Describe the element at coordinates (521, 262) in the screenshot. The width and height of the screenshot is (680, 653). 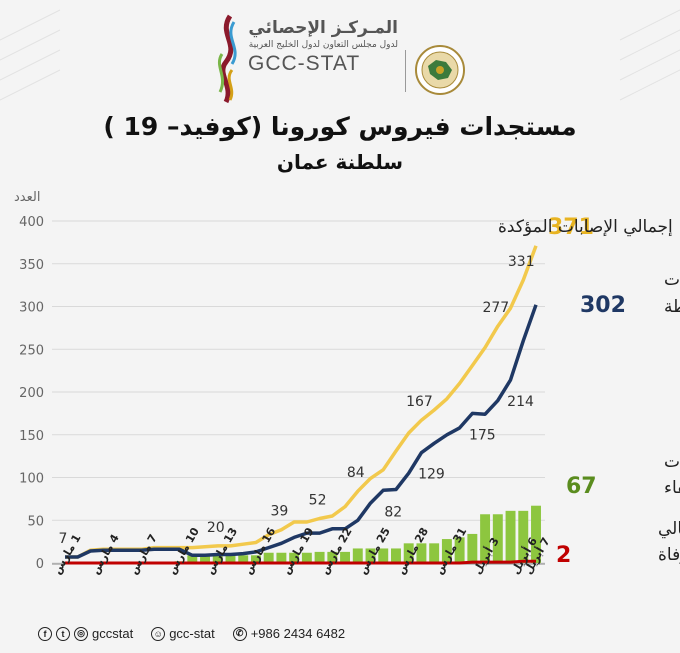
I see `data-label: 331` at that location.